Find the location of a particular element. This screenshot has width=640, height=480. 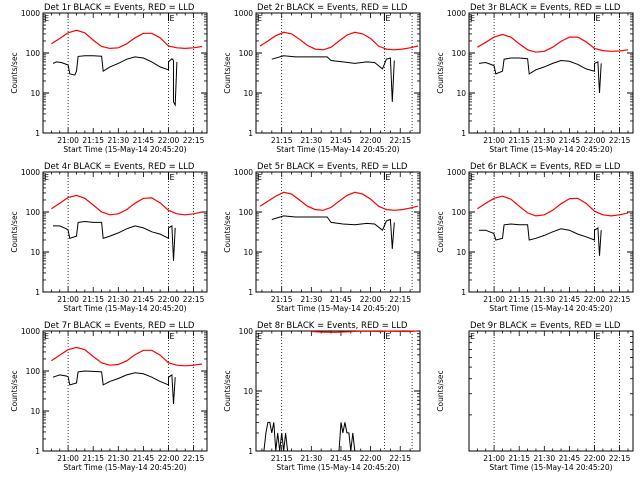

panel-title: Det 6r BLACK = Events, RED = LLD is located at coordinates (545, 167).